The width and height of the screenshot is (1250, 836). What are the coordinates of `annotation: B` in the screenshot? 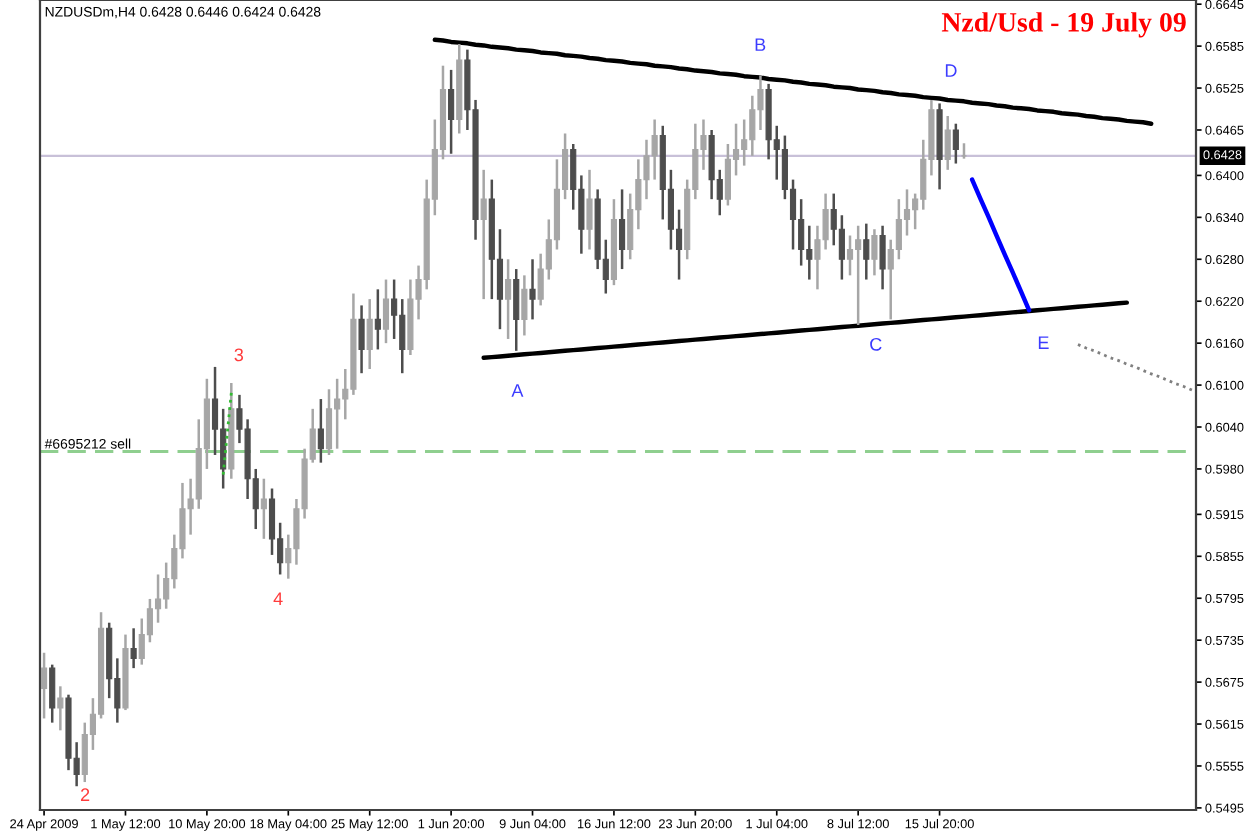 It's located at (760, 44).